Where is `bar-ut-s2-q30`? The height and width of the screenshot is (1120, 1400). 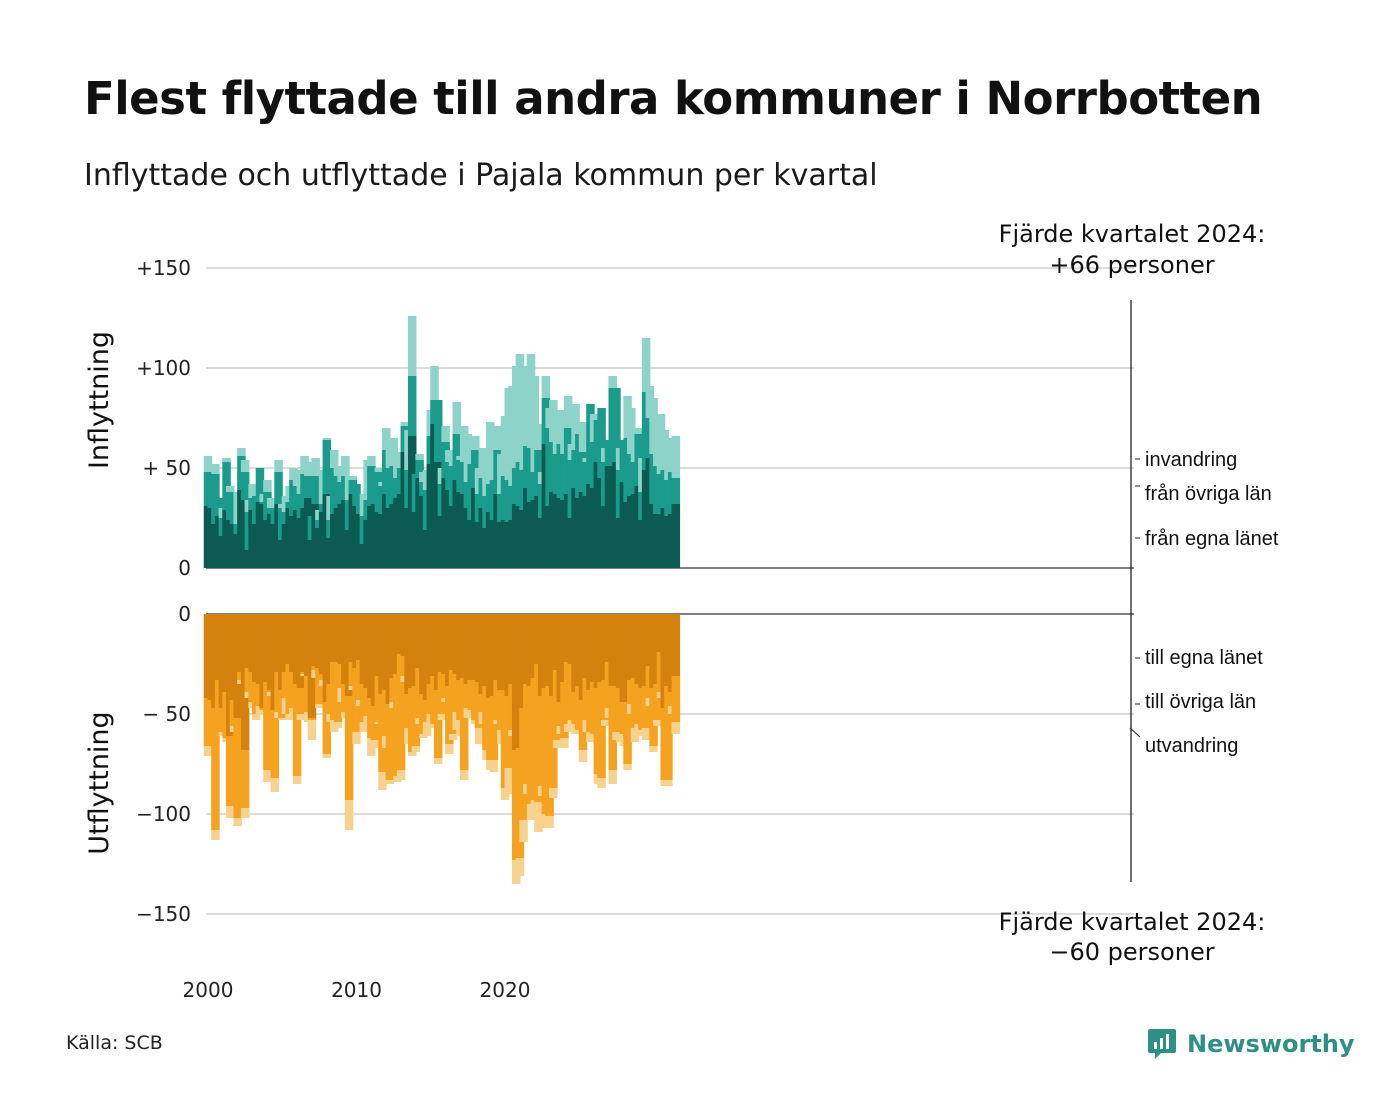
bar-ut-s2-q30 is located at coordinates (319, 706).